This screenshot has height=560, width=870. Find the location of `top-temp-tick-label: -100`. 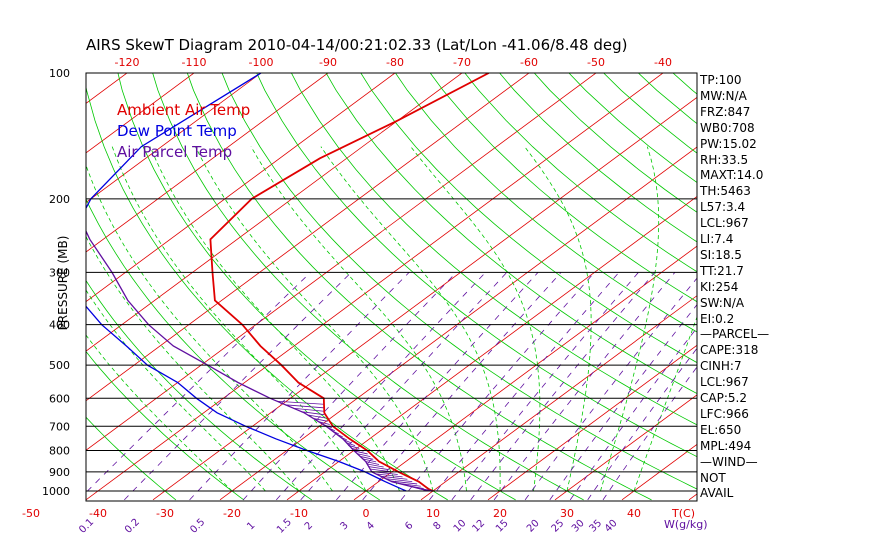

top-temp-tick-label: -100 is located at coordinates (261, 62).